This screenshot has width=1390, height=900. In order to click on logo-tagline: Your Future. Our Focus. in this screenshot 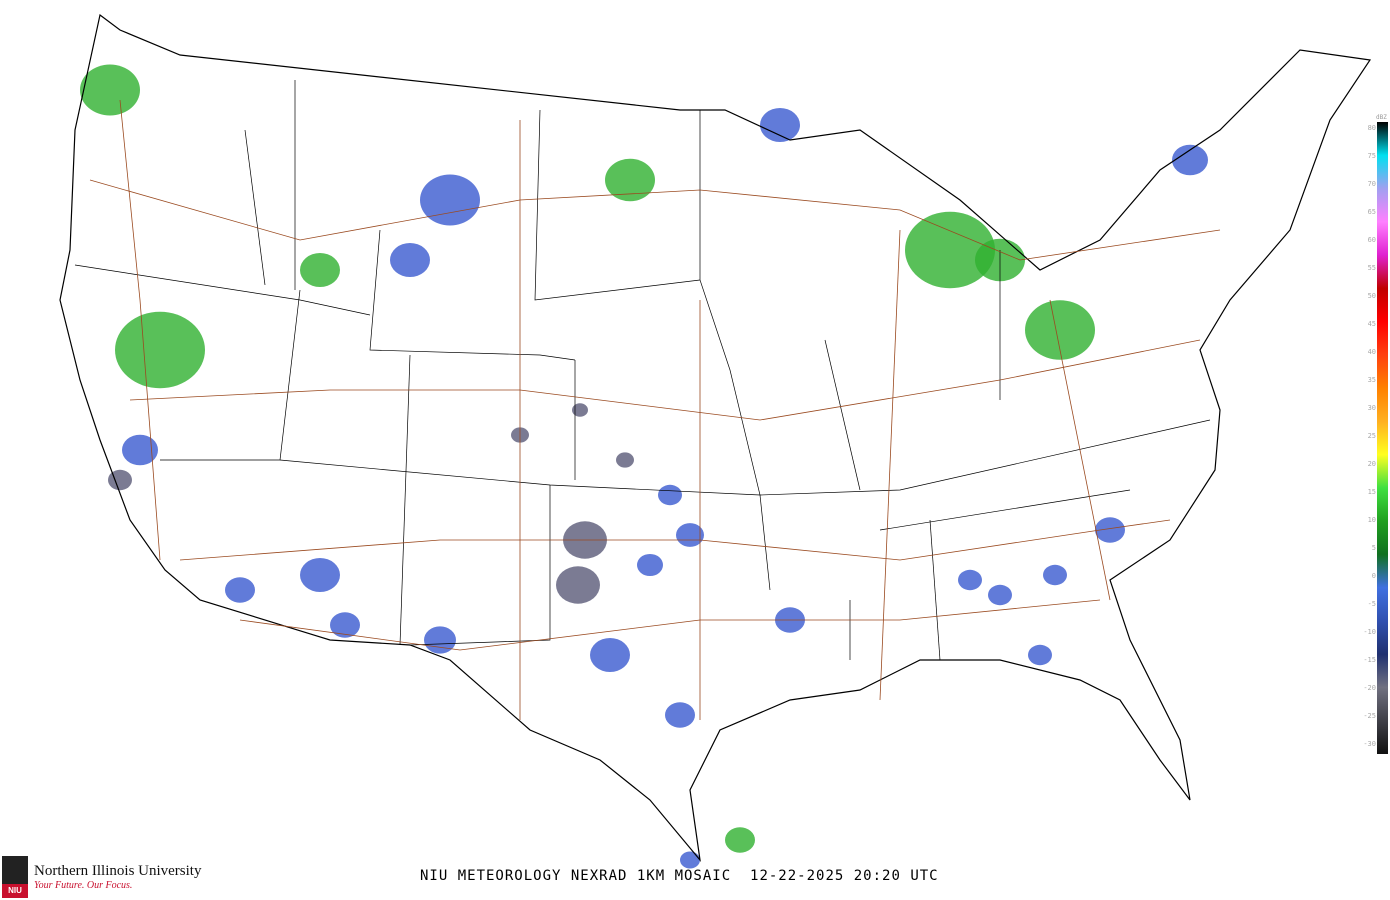, I will do `click(83, 885)`.